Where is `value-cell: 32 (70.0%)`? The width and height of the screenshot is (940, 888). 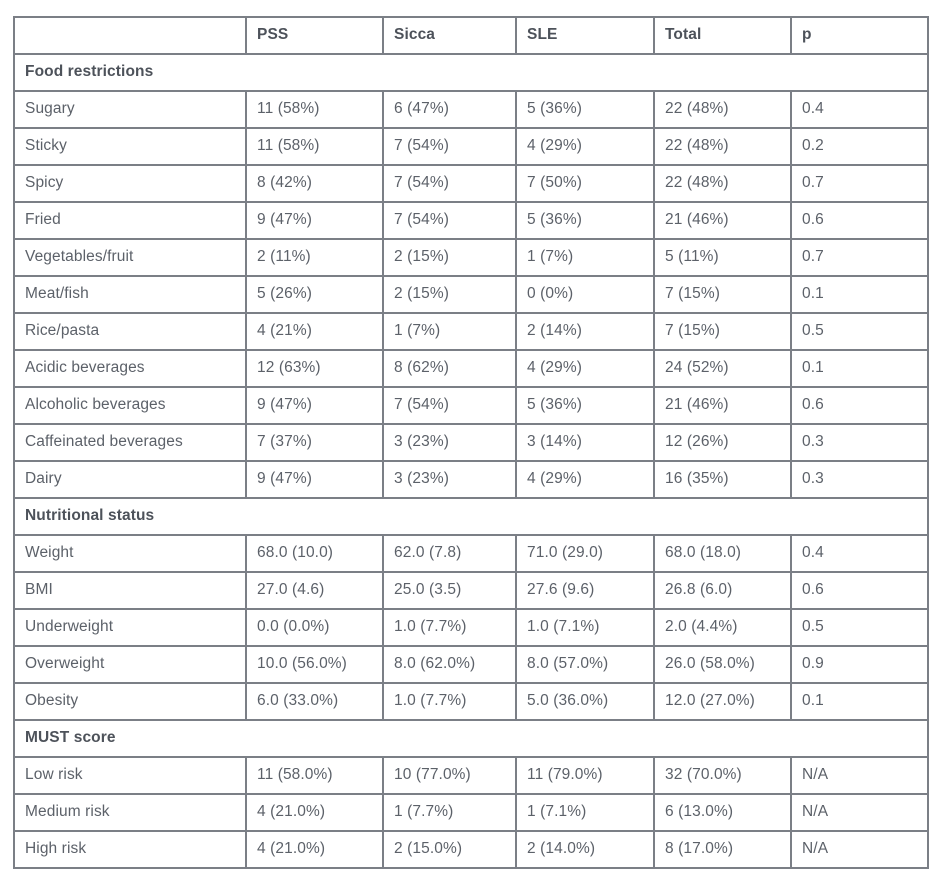 value-cell: 32 (70.0%) is located at coordinates (722, 775).